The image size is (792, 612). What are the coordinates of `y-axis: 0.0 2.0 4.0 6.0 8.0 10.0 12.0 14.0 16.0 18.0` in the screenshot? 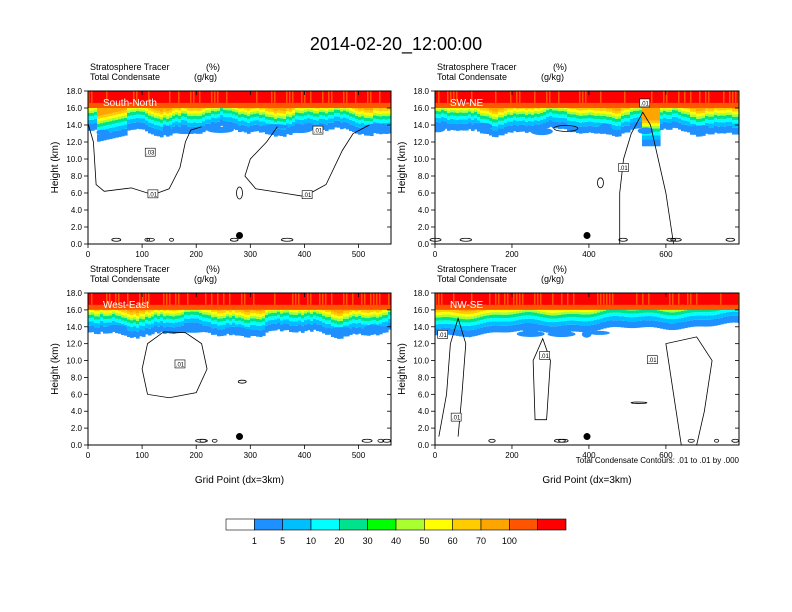 It's located at (228, 168).